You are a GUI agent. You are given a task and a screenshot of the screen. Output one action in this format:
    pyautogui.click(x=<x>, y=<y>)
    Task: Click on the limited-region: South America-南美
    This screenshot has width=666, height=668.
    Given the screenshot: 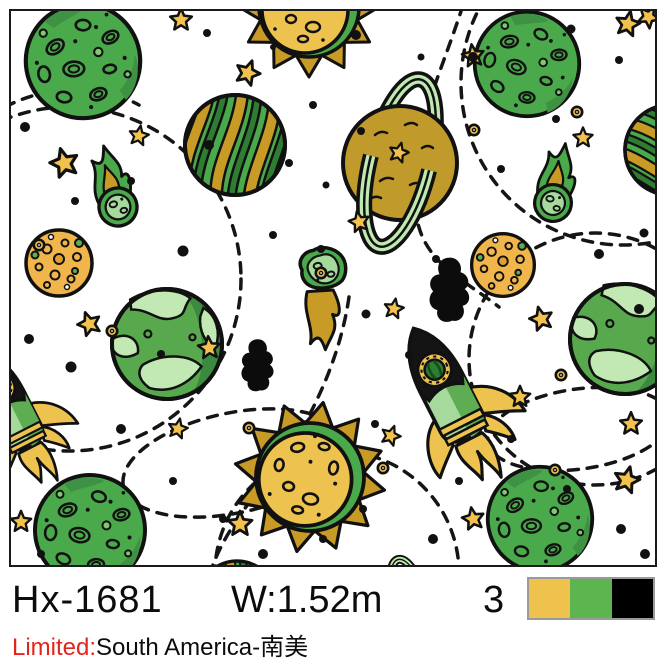 What is the action you would take?
    pyautogui.click(x=202, y=647)
    